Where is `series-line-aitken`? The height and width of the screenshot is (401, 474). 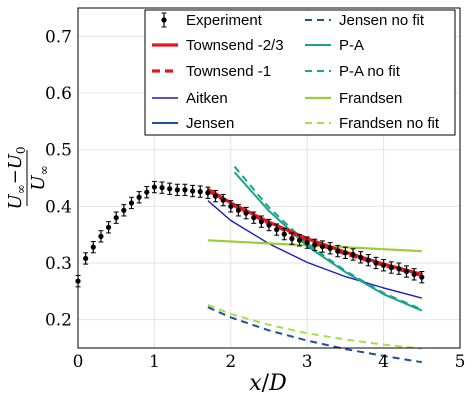 series-line-aitken is located at coordinates (314, 249).